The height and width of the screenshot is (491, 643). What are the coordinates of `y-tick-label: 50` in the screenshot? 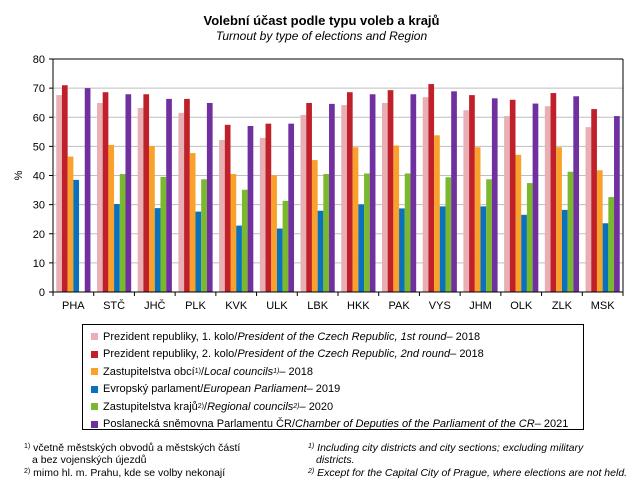 It's located at (39, 147).